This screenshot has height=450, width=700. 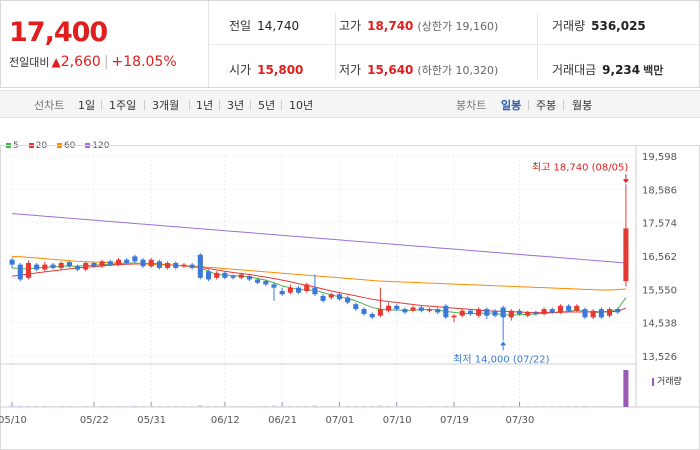 I want to click on range-5y-button: 5년, so click(x=267, y=105).